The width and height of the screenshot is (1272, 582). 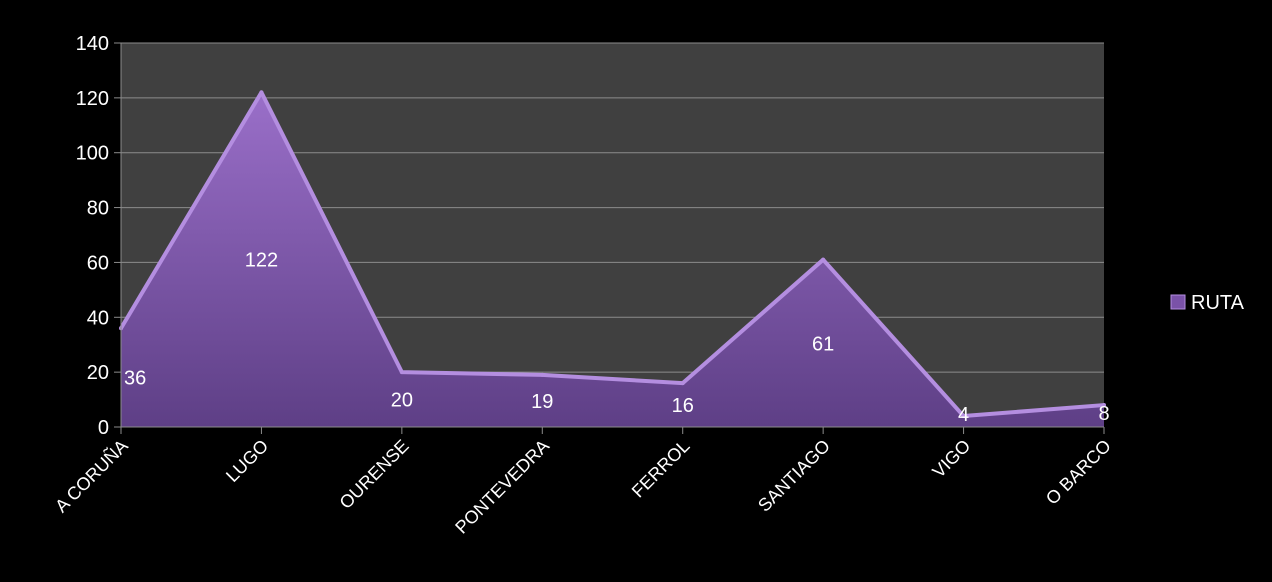 I want to click on y-tick-label: 80, so click(x=98, y=209).